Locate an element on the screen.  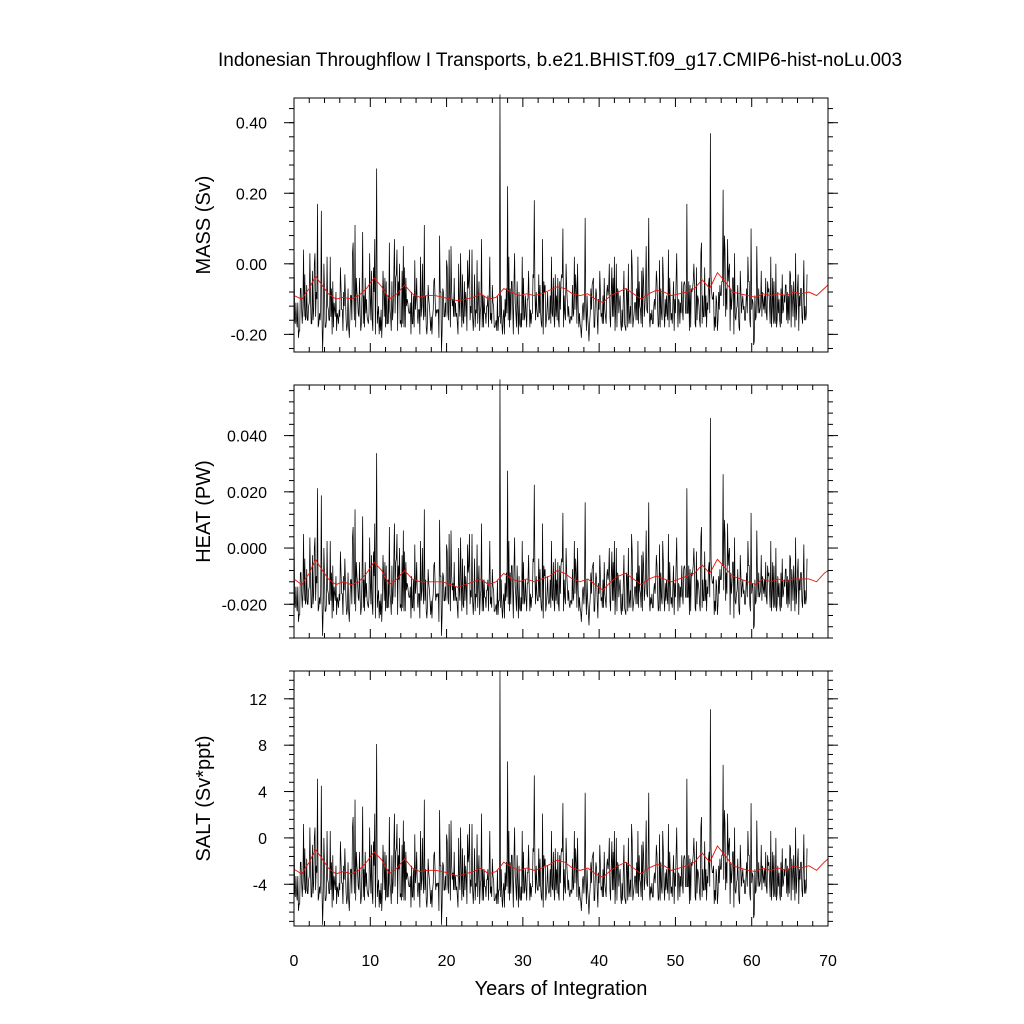
y-tick-label: 12 is located at coordinates (258, 700).